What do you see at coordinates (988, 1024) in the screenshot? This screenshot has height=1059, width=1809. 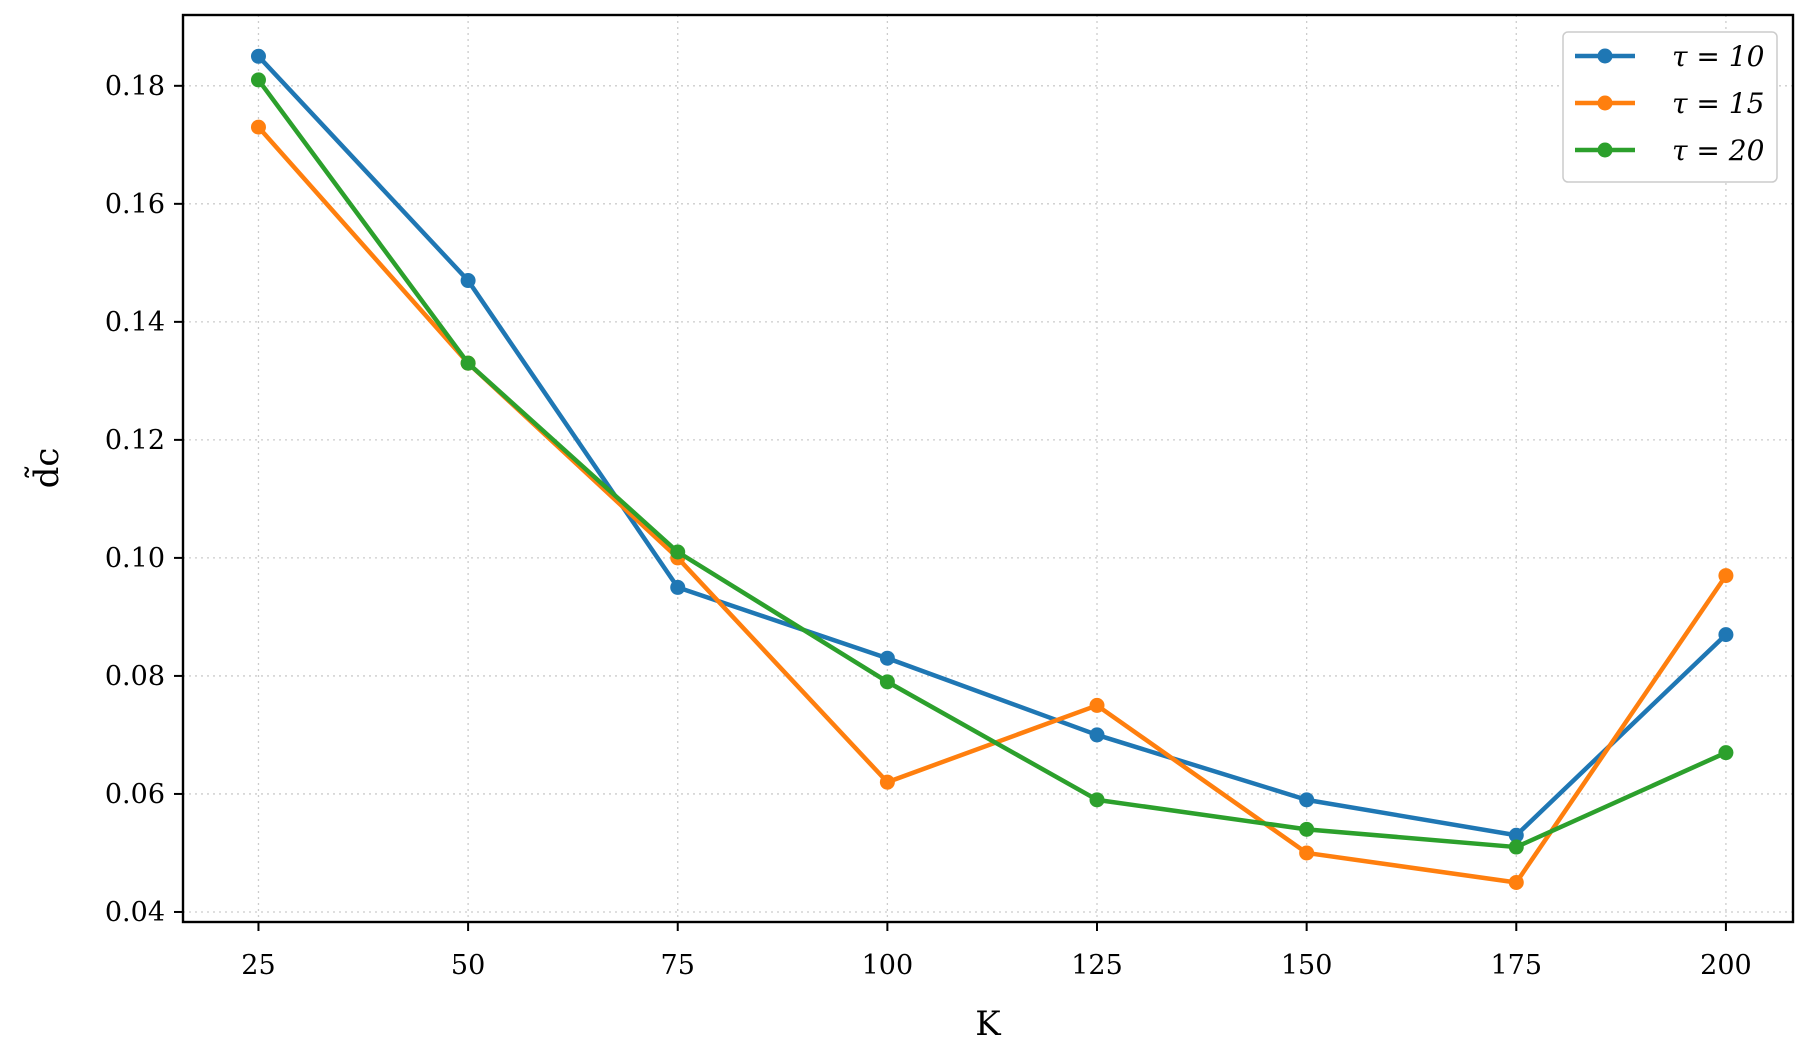 I see `x-axis-title: K` at bounding box center [988, 1024].